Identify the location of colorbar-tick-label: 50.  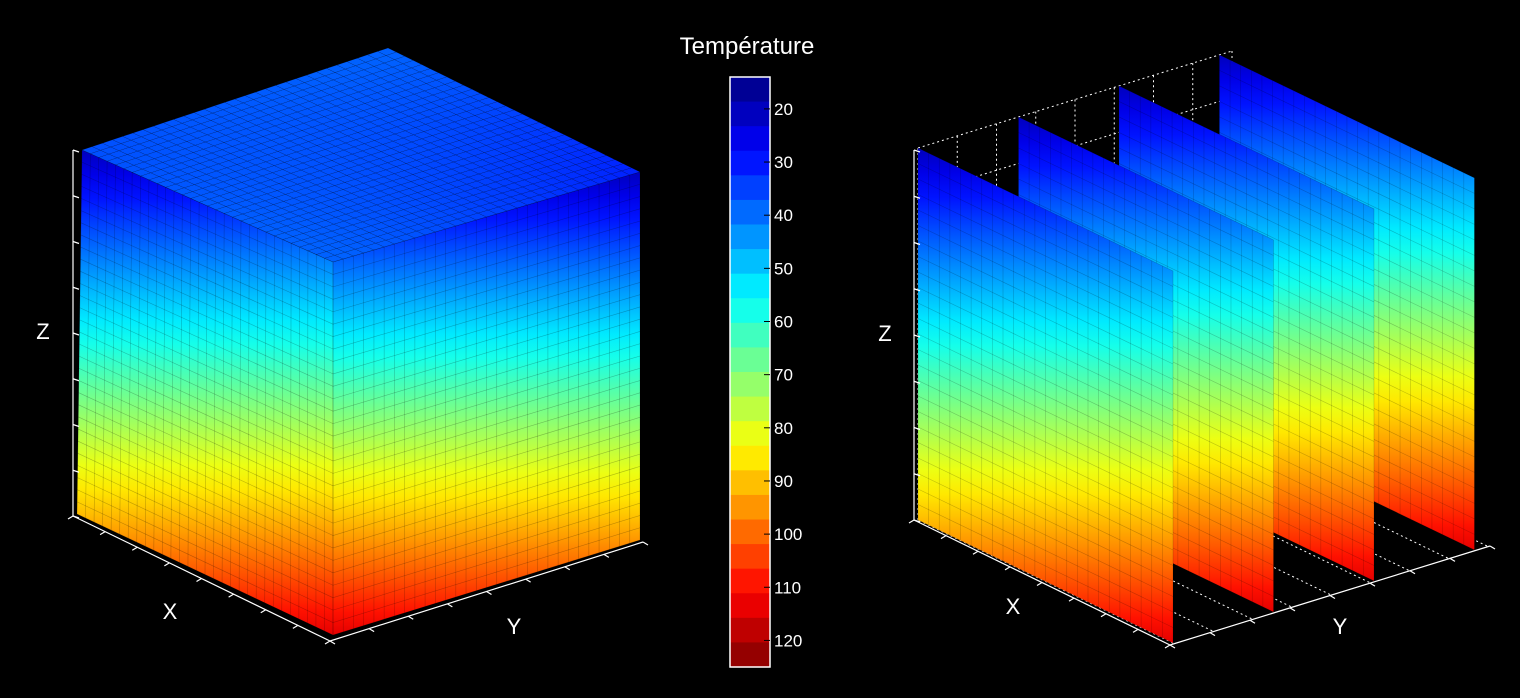
(783, 268).